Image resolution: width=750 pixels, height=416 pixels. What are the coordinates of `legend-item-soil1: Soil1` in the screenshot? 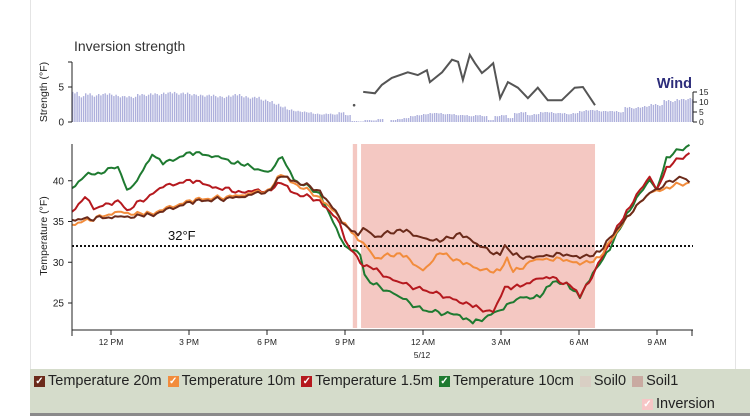 It's located at (655, 381).